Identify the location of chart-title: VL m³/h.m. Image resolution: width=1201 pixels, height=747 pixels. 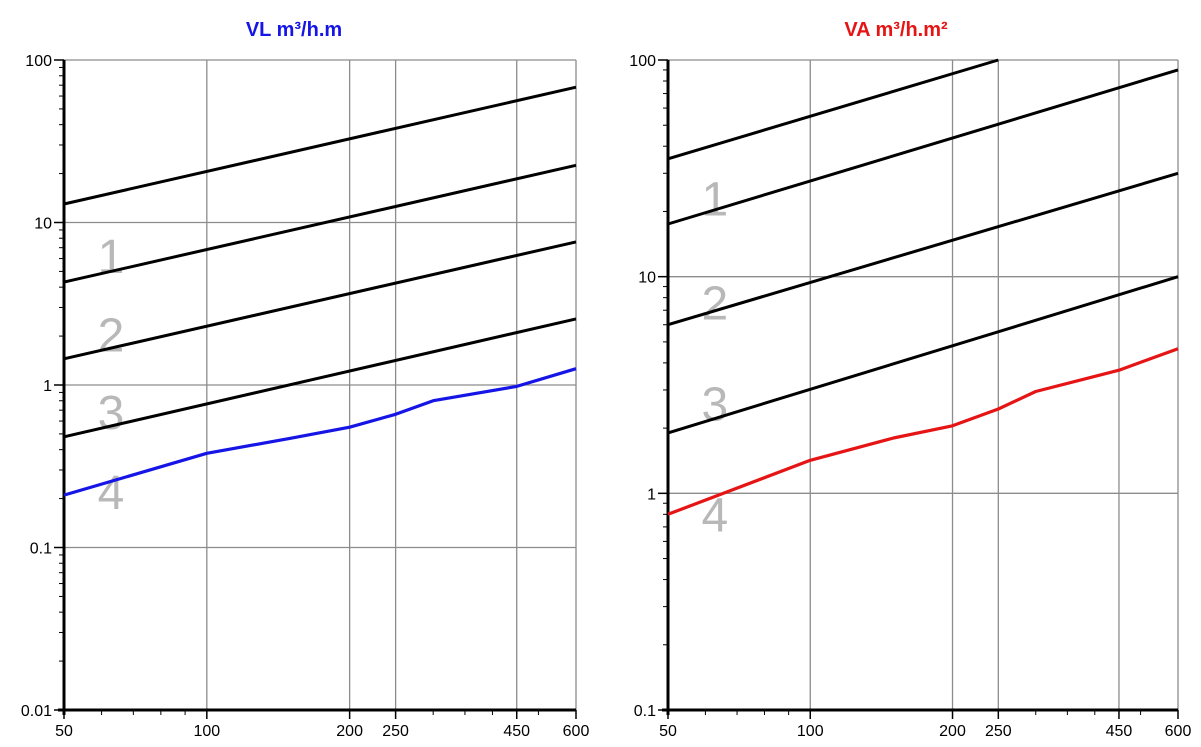
(294, 30).